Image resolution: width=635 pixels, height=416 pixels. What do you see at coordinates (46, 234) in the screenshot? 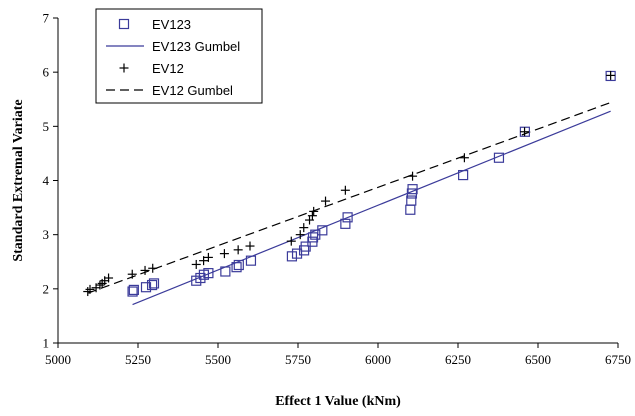
I see `y-tick-label: 3` at bounding box center [46, 234].